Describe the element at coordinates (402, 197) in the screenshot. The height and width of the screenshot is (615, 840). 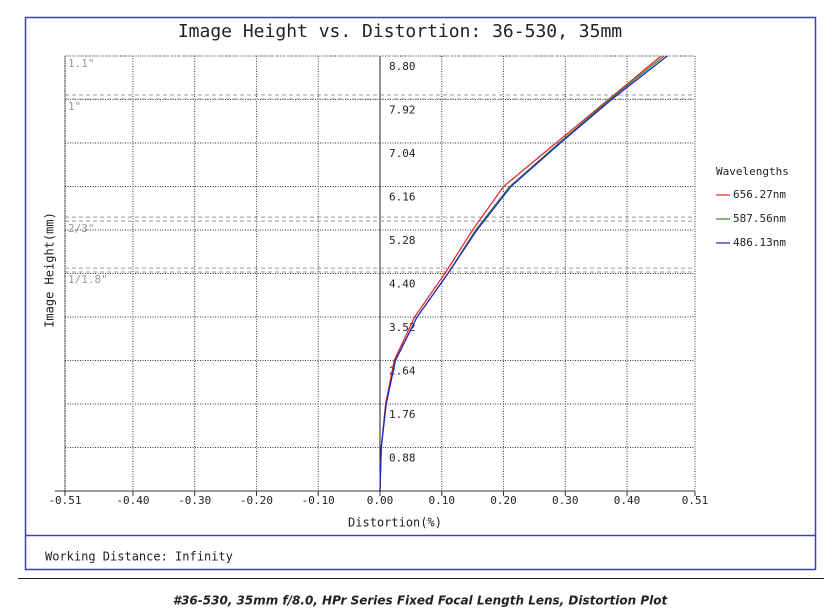
I see `y-tick-label: 6.16` at that location.